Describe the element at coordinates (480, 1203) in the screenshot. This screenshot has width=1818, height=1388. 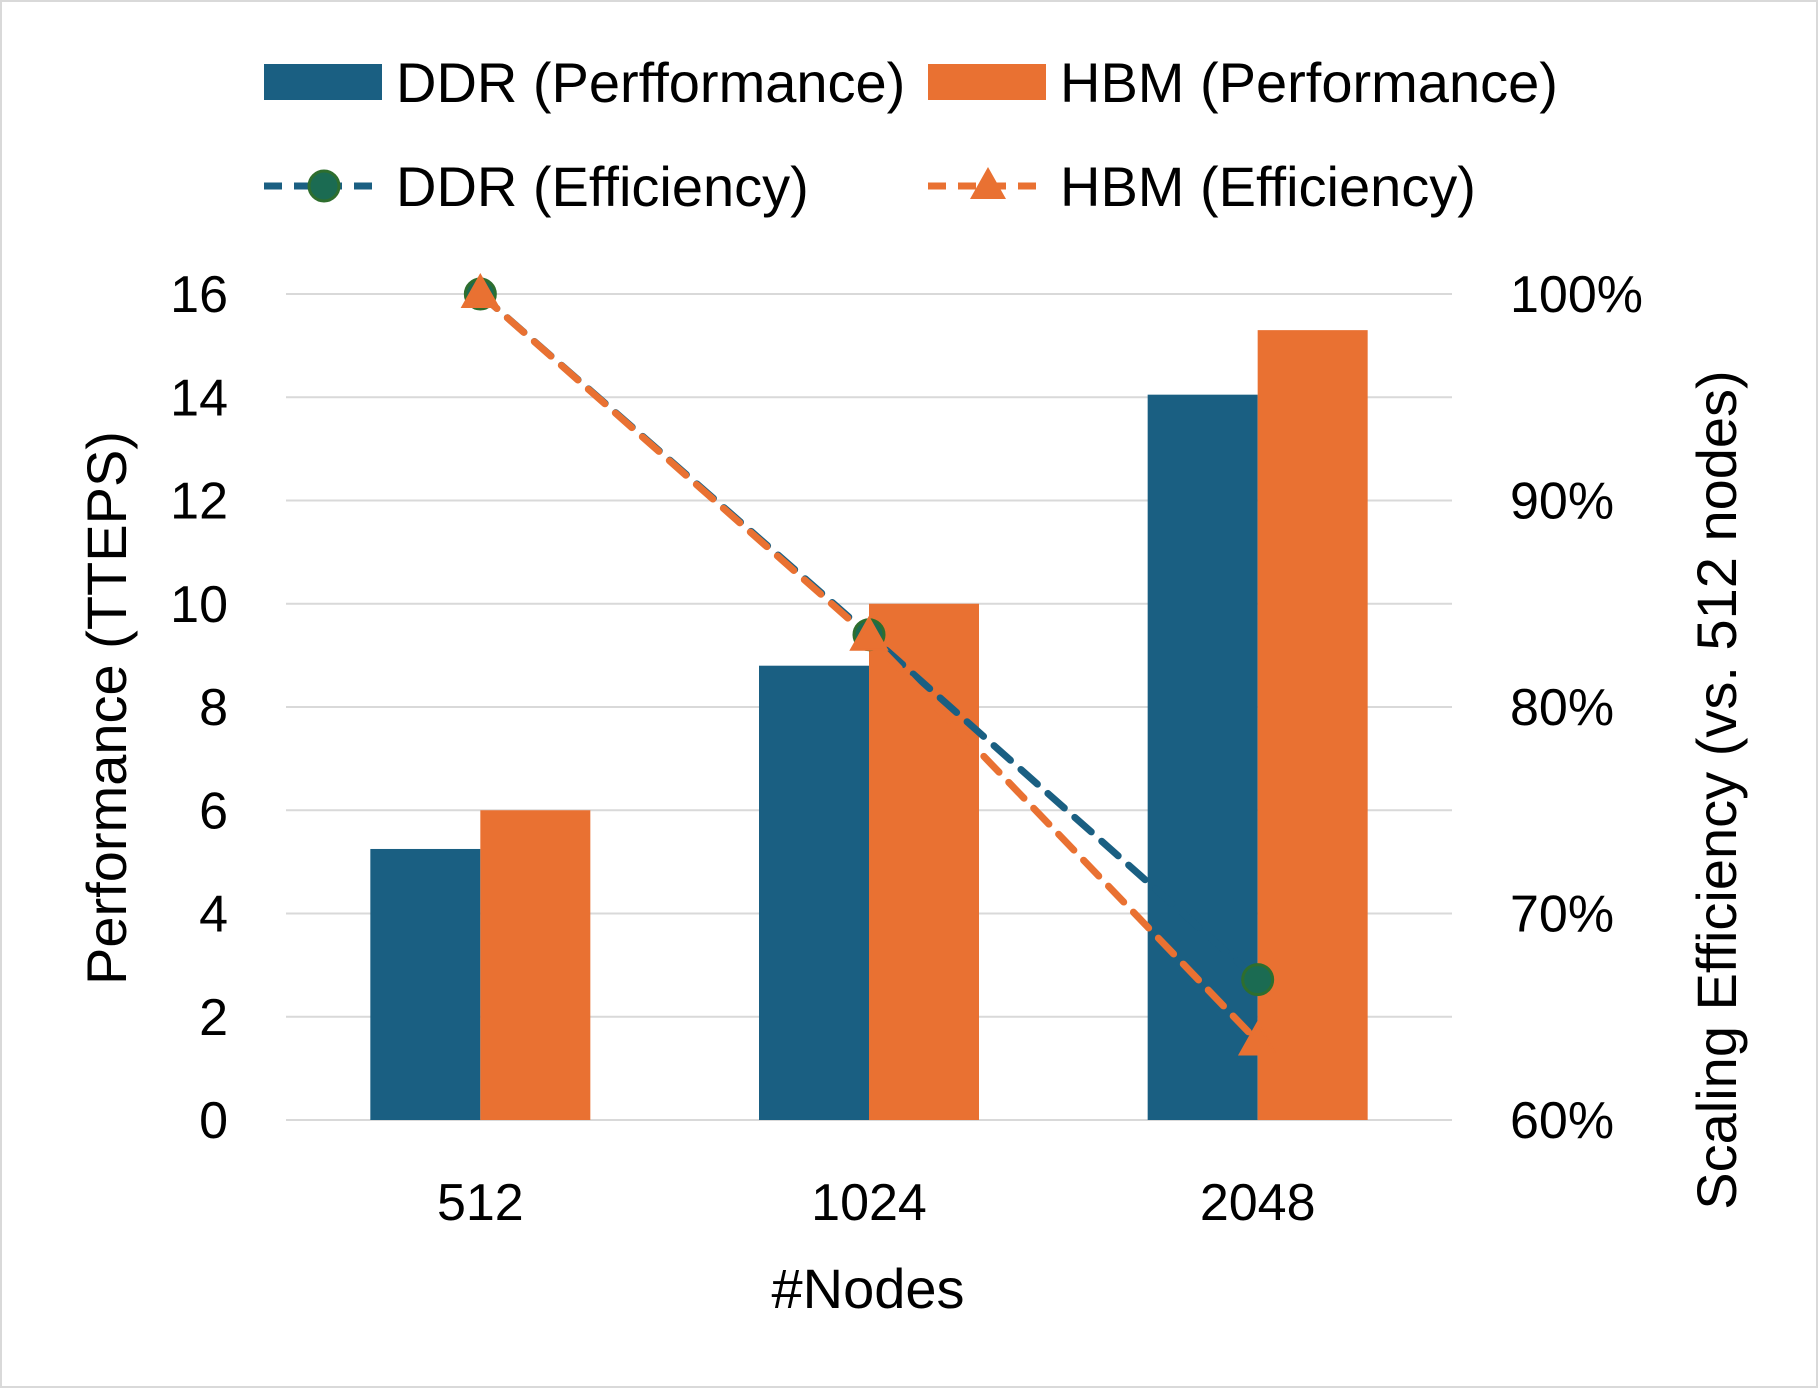
I see `x-tick-label: 512` at that location.